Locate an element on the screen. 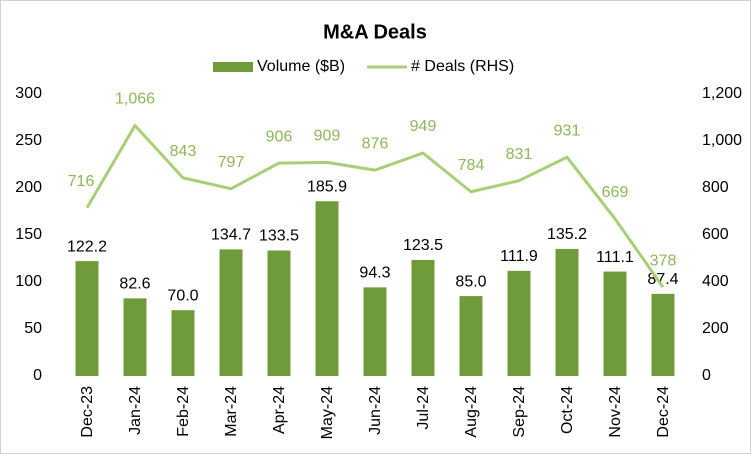 This screenshot has width=751, height=454. bar-value-label: 94.3 is located at coordinates (374, 273).